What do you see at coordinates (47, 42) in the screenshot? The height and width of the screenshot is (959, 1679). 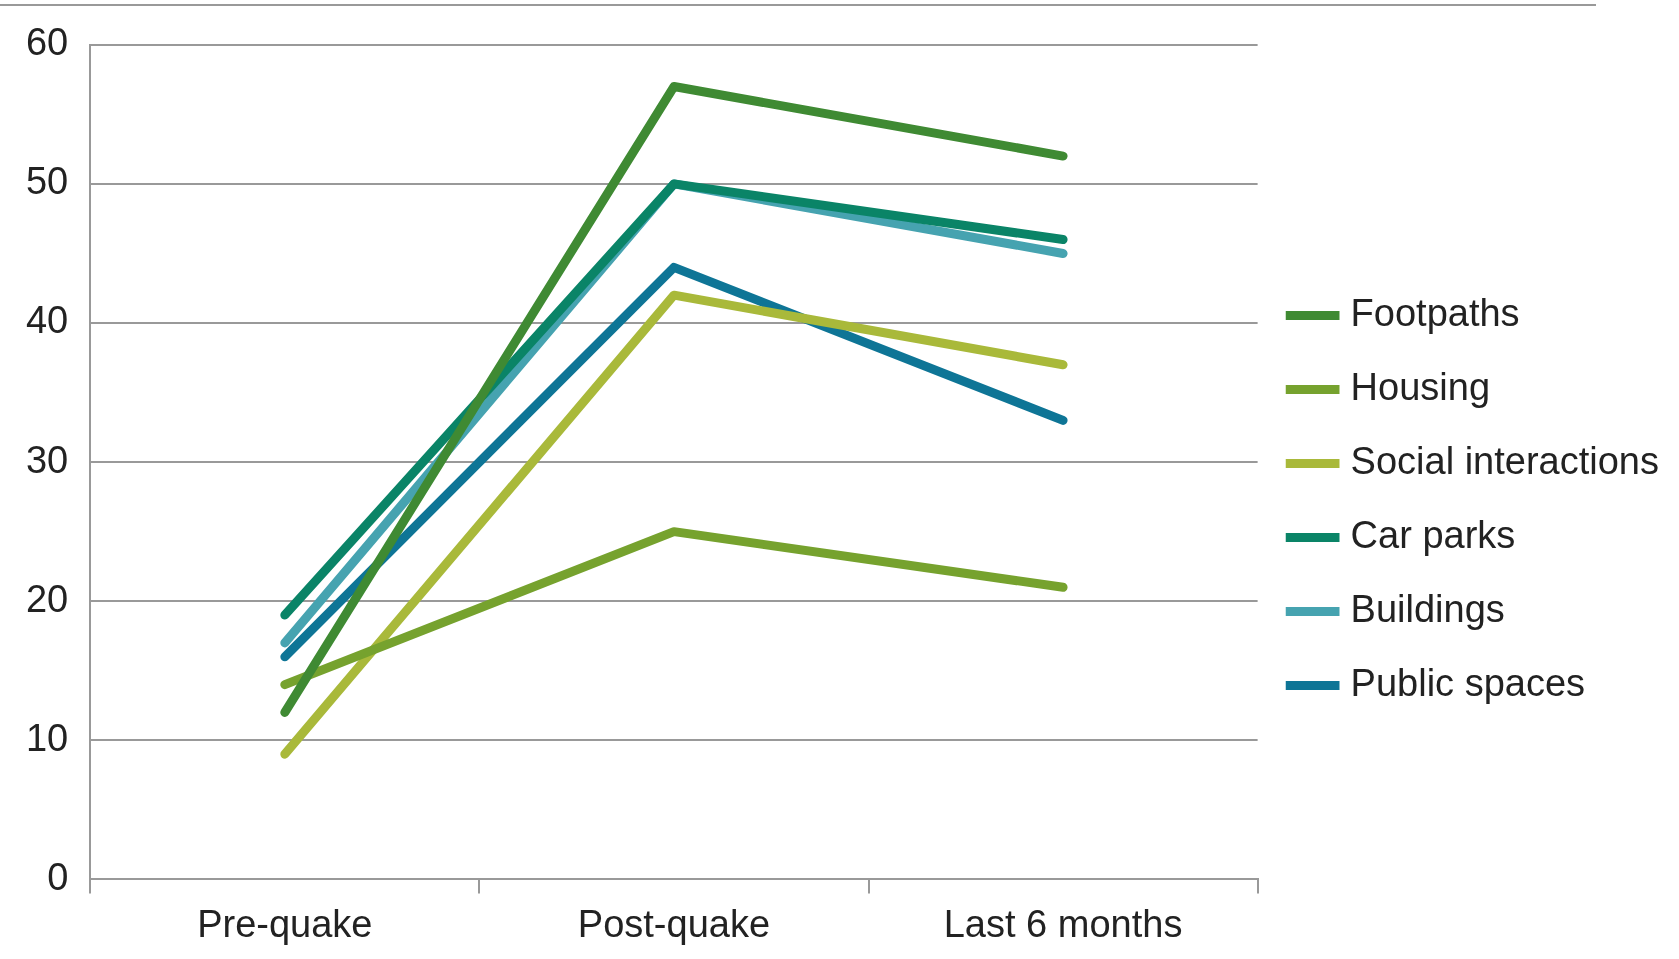 I see `y-tick-label: 60` at bounding box center [47, 42].